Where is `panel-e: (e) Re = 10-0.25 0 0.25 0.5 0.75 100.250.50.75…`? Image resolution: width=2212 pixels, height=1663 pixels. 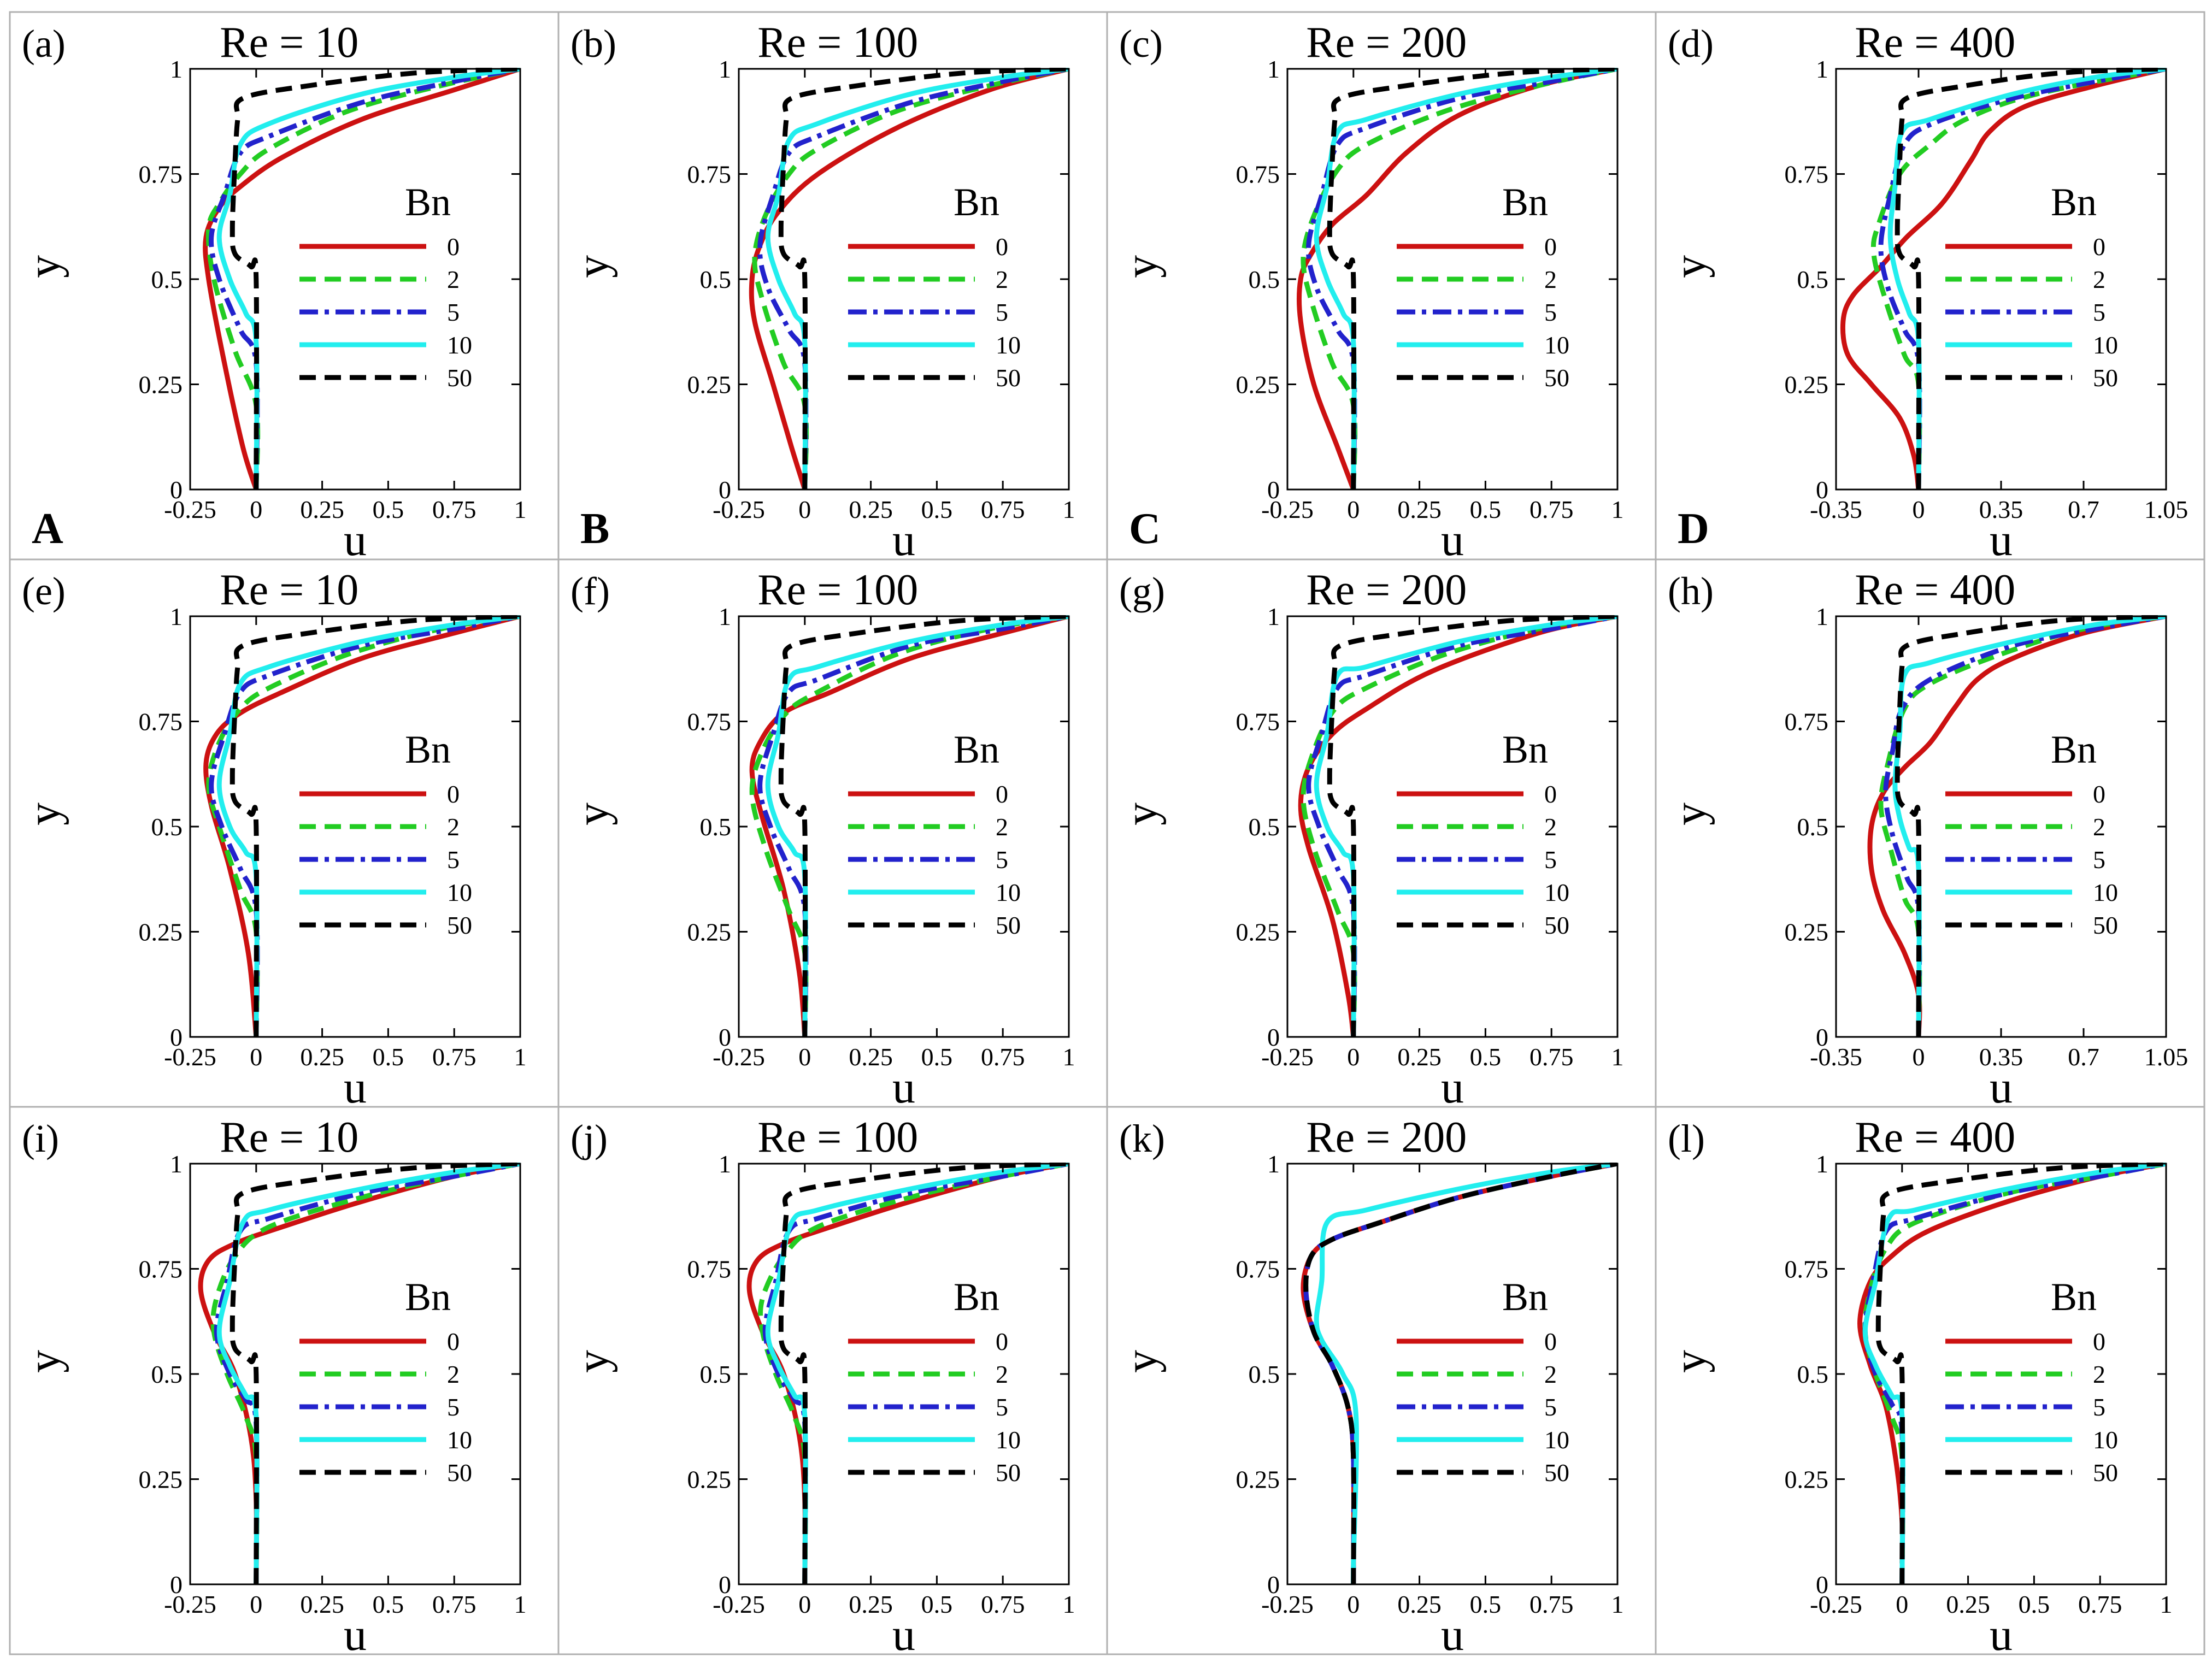 panel-e: (e) Re = 10-0.25 0 0.25 0.5 0.75 100.250.50.75… is located at coordinates (284, 835).